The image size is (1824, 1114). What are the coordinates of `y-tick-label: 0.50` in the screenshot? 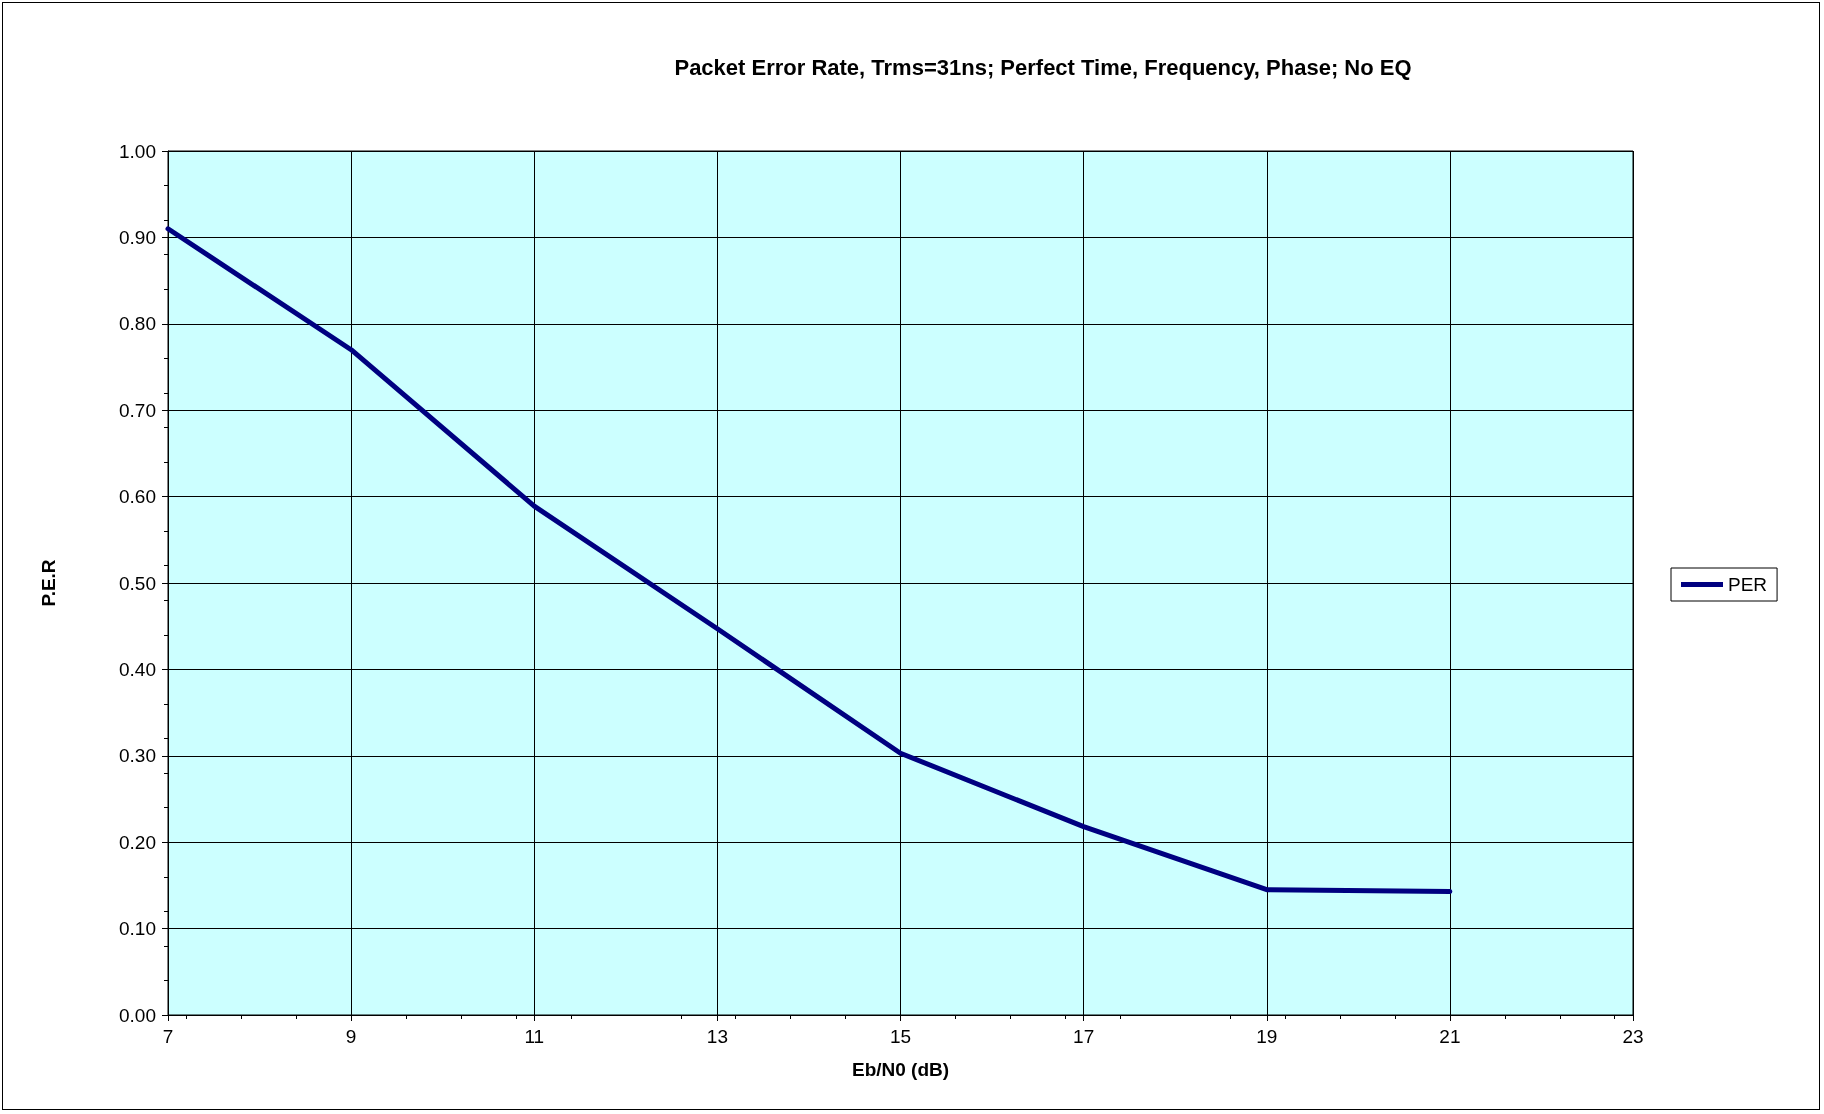 It's located at (137, 583).